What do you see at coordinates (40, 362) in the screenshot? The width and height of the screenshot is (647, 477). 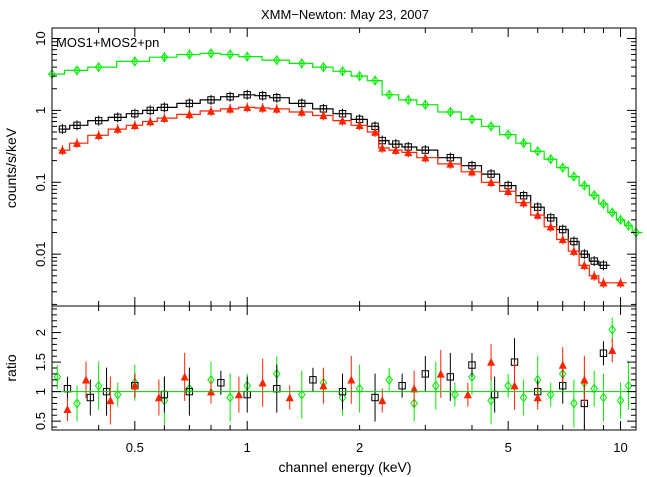 I see `y-tick-label: 1.5` at bounding box center [40, 362].